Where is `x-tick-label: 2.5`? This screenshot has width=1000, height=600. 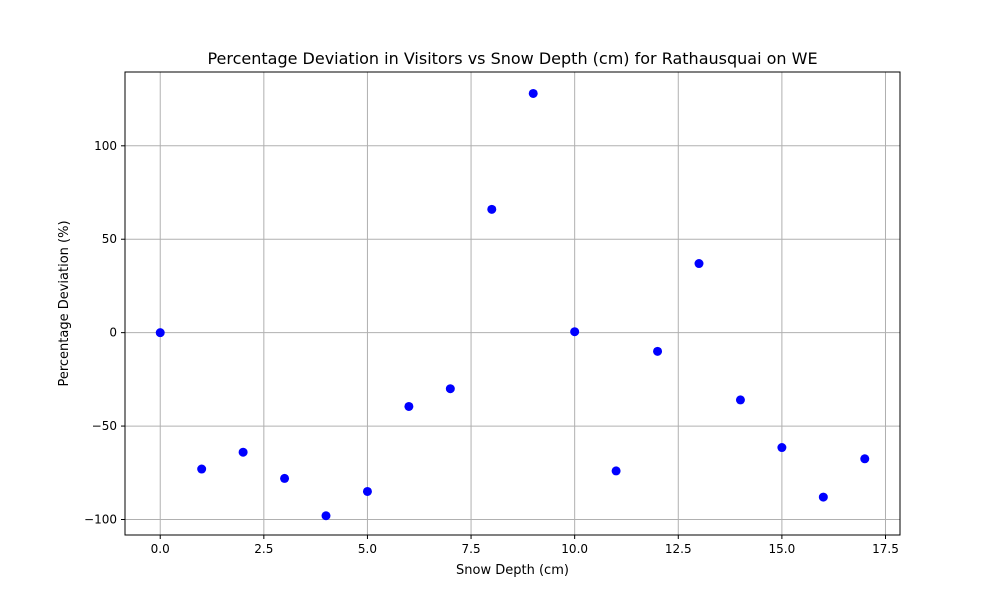 x-tick-label: 2.5 is located at coordinates (263, 549).